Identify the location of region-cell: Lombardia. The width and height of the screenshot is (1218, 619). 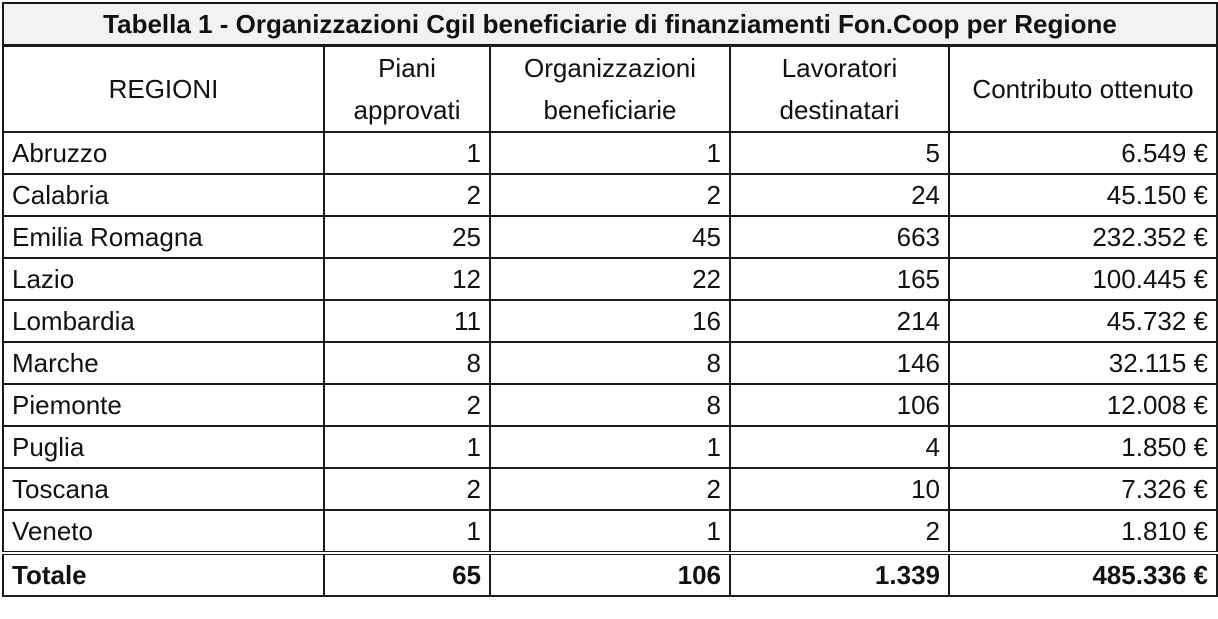
(163, 321).